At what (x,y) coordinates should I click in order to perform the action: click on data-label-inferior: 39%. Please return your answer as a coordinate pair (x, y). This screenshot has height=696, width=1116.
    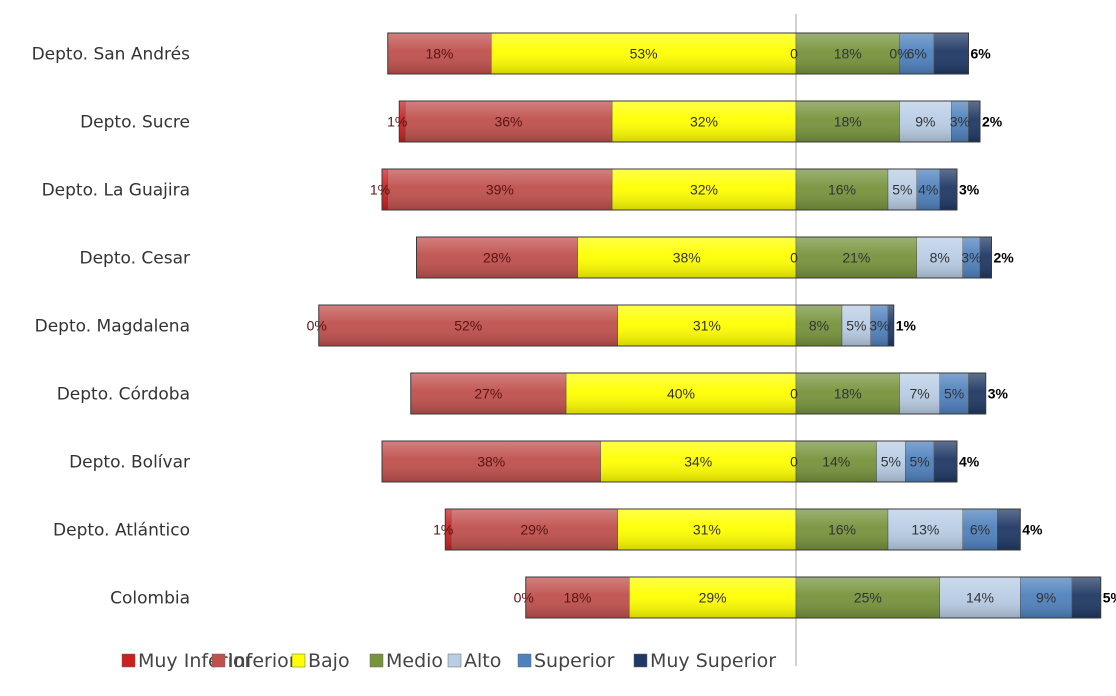
    Looking at the image, I should click on (500, 190).